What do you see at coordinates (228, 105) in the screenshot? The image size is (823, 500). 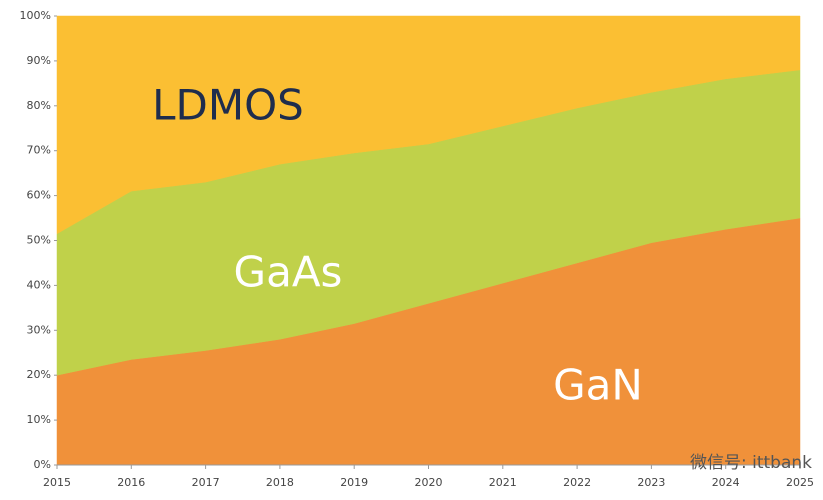 I see `series-label: LDMOS` at bounding box center [228, 105].